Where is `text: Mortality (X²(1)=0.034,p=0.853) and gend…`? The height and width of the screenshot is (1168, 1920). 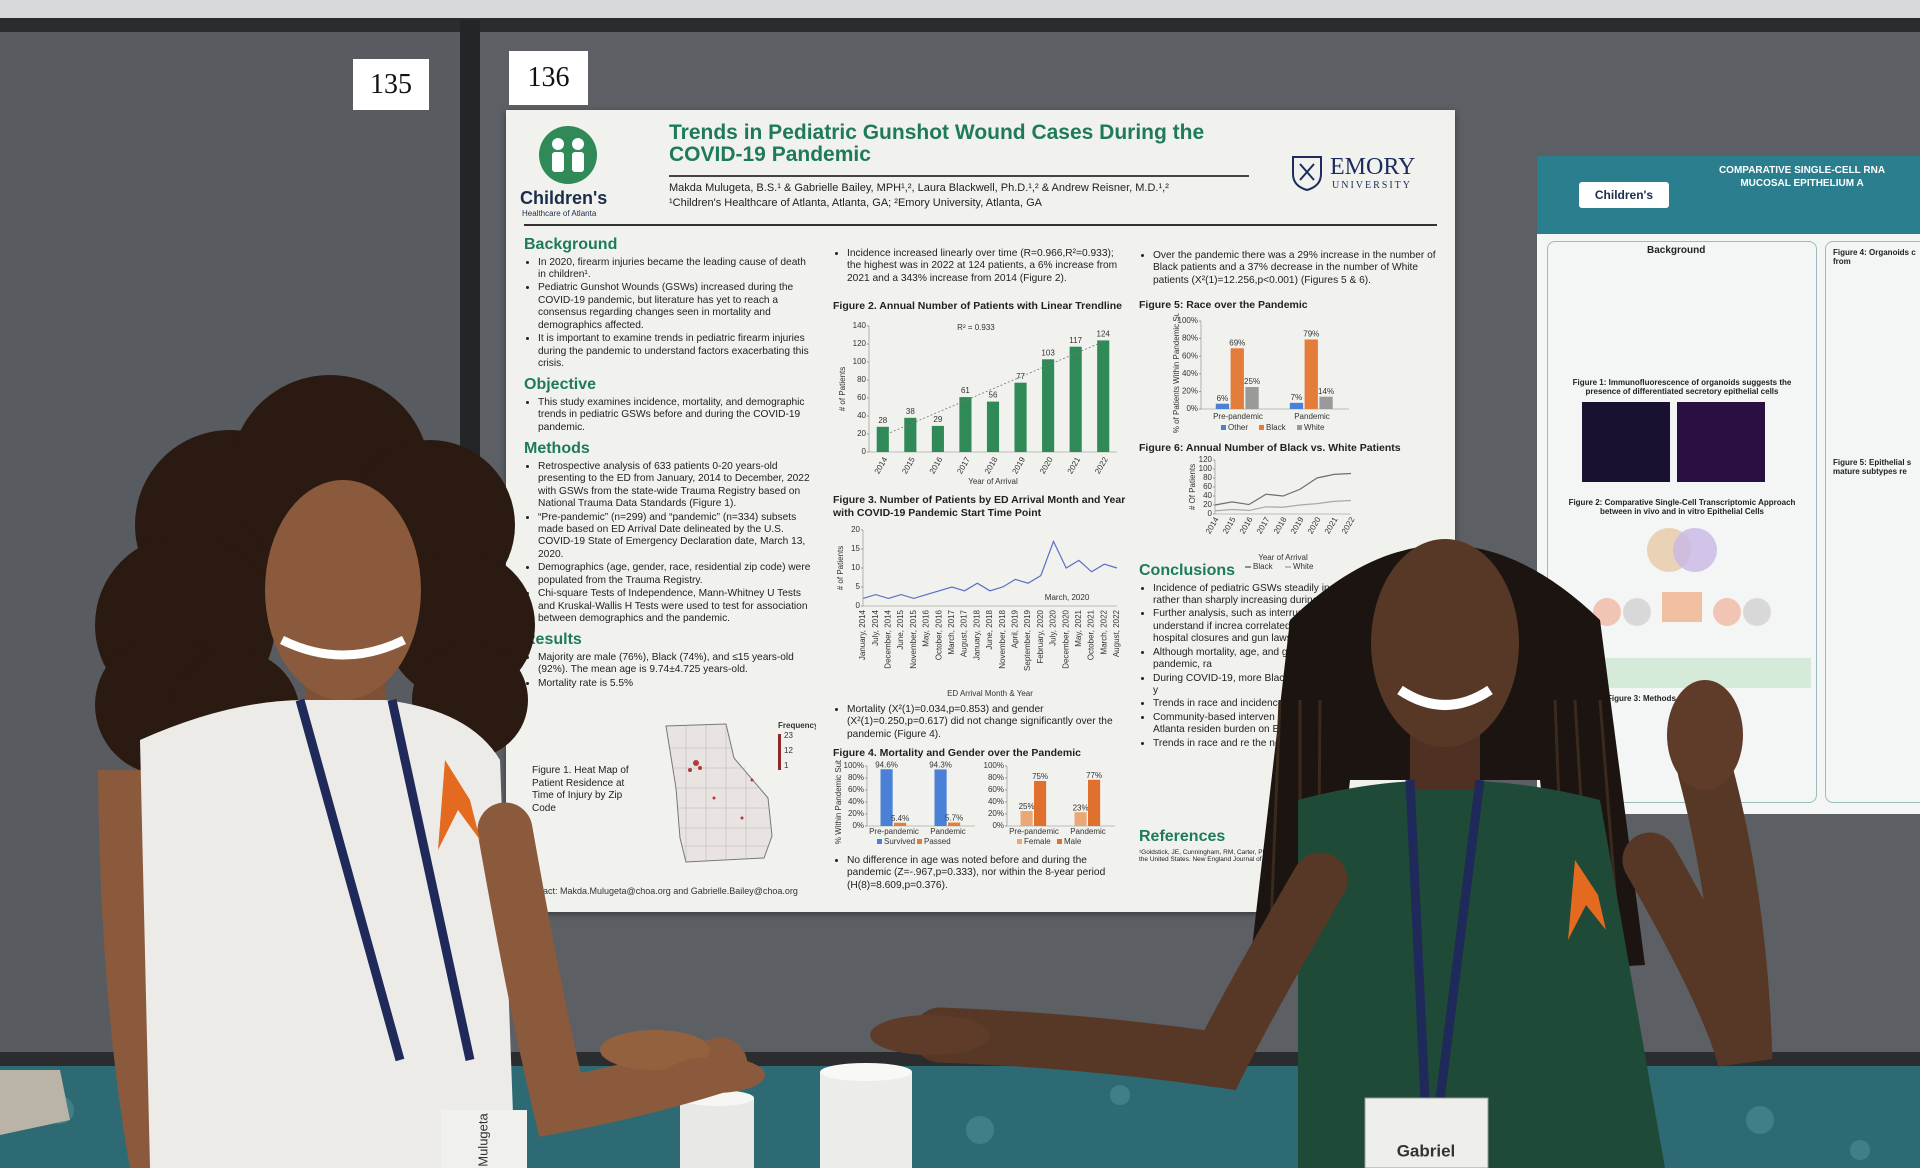 text: Mortality (X²(1)=0.034,p=0.853) and gend… is located at coordinates (978, 722).